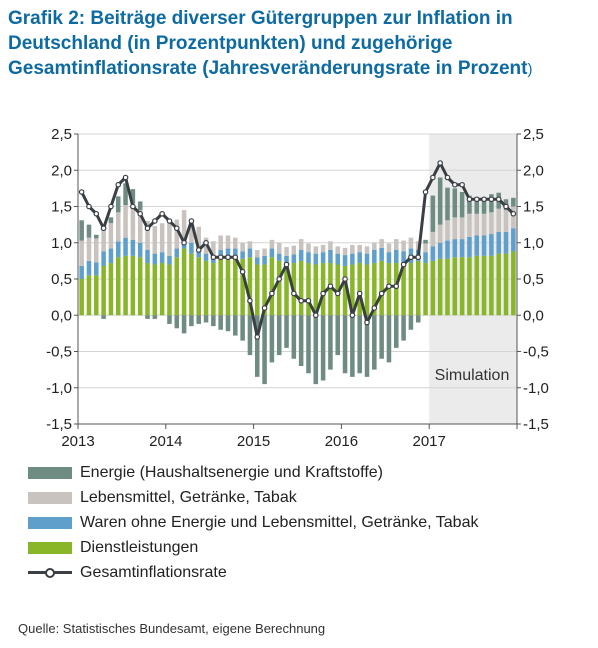  I want to click on y-tick-label-left: -1,5, so click(59, 424).